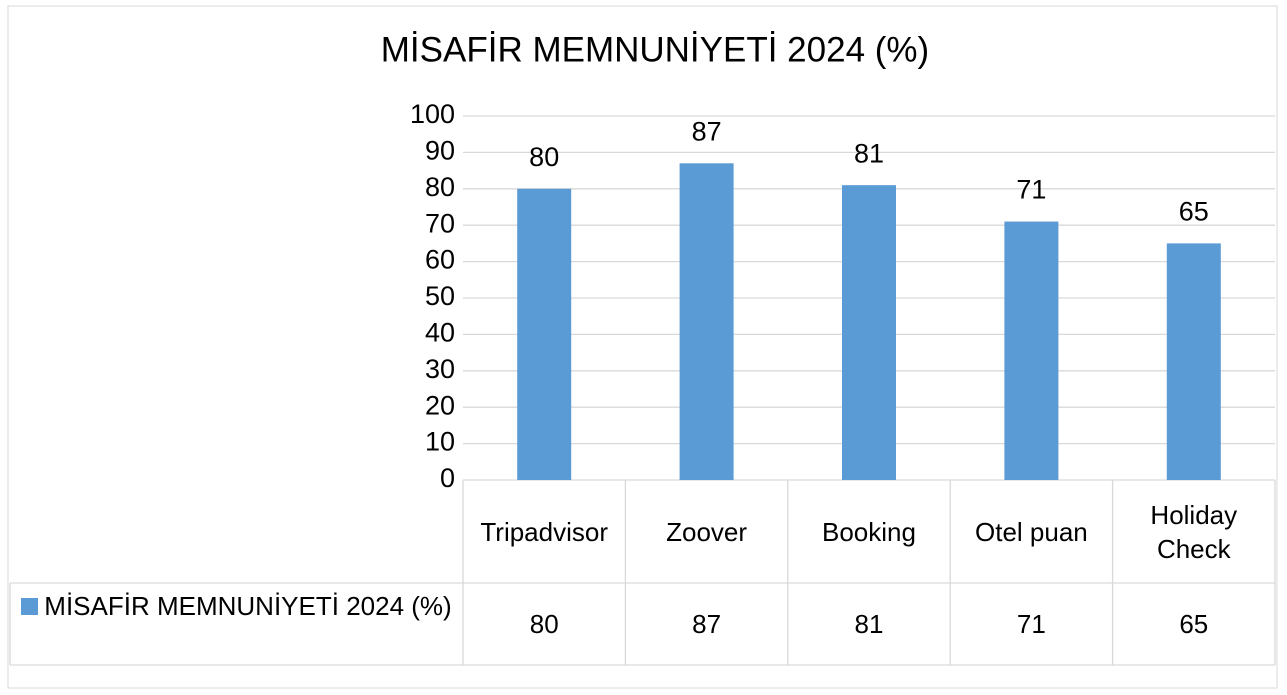  Describe the element at coordinates (1031, 190) in the screenshot. I see `data-label: 71` at that location.